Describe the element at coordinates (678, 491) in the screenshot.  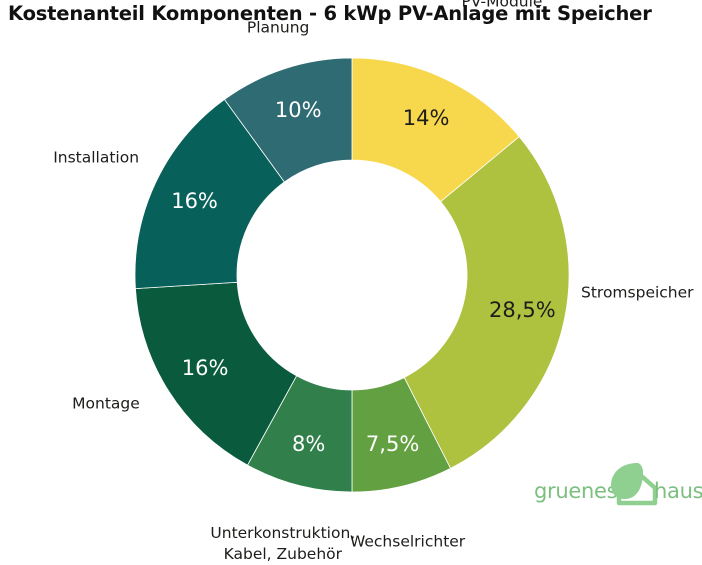
I see `logo-text-haus: haus` at that location.